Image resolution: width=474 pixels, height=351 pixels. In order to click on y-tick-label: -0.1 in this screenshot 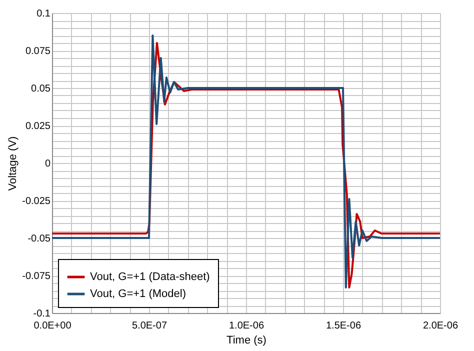, I will do `click(42, 314)`.